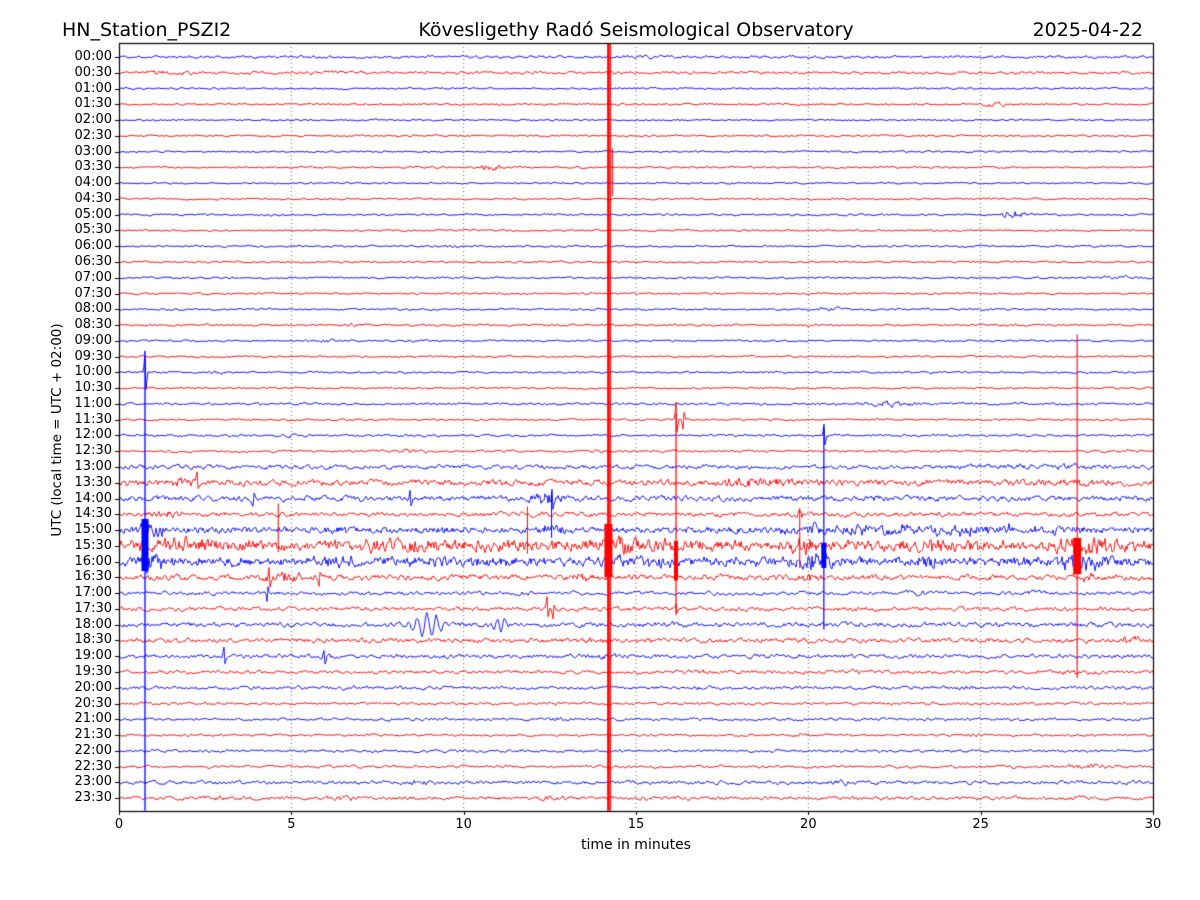 The image size is (1200, 900). I want to click on y-tick-label: 04:30, so click(93, 198).